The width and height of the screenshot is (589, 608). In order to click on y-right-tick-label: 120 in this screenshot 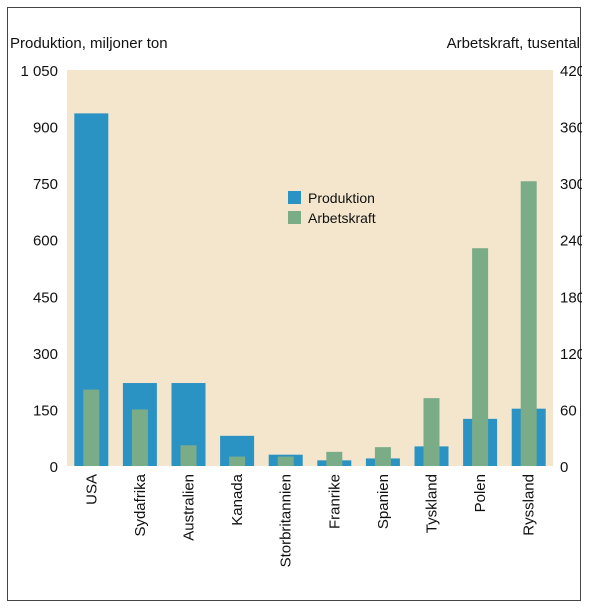, I will do `click(571, 354)`.